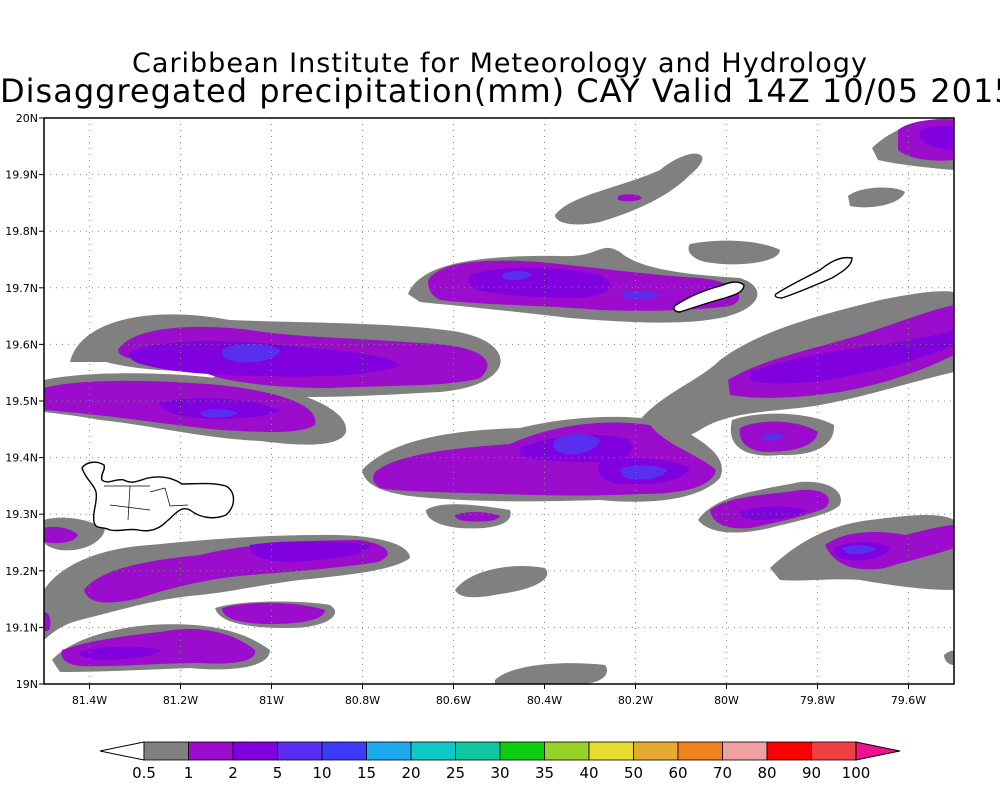 The height and width of the screenshot is (800, 1000). I want to click on lat-tick-label: 19.8N, so click(21, 231).